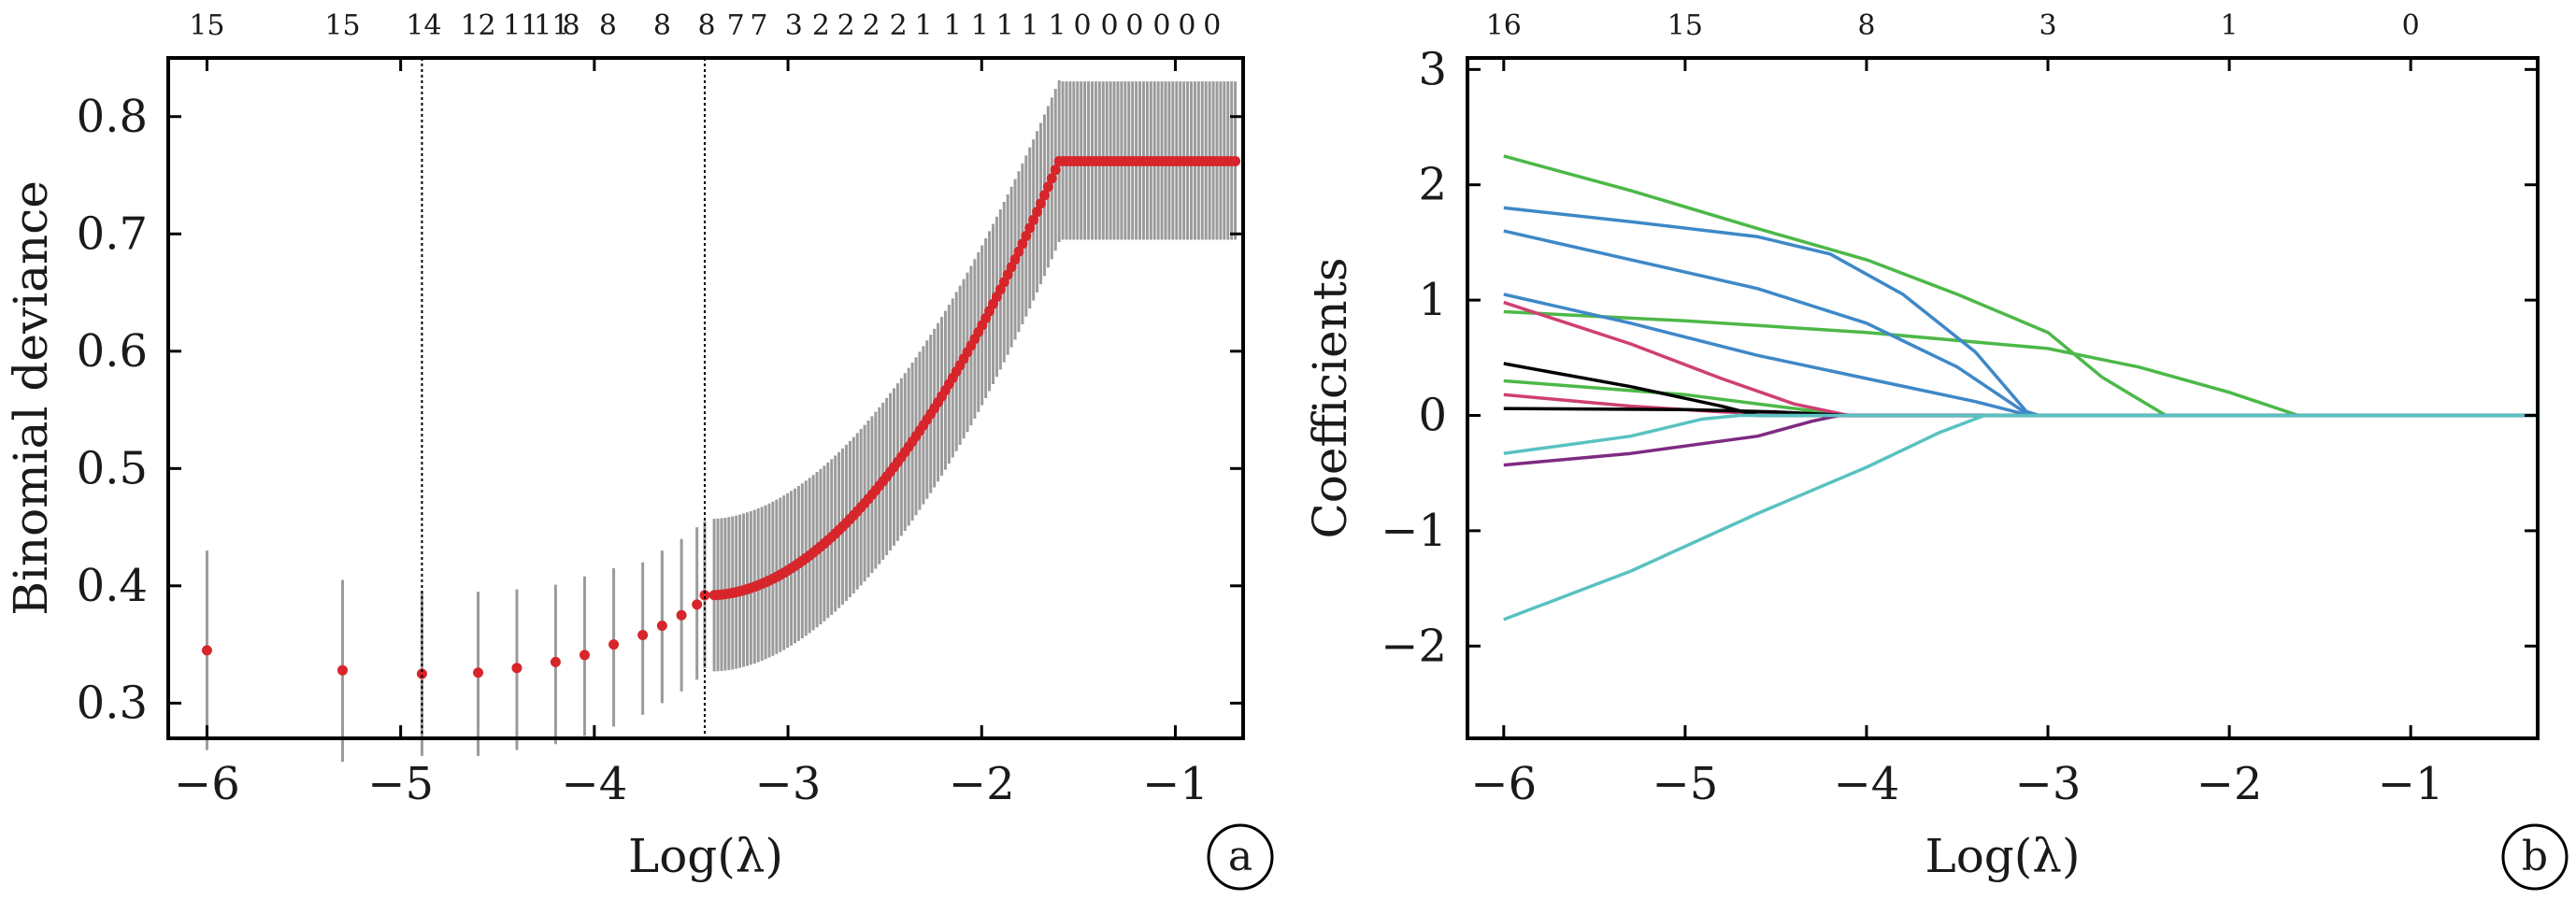 Image resolution: width=2576 pixels, height=900 pixels. What do you see at coordinates (423, 25) in the screenshot?
I see `top-count-label: 14` at bounding box center [423, 25].